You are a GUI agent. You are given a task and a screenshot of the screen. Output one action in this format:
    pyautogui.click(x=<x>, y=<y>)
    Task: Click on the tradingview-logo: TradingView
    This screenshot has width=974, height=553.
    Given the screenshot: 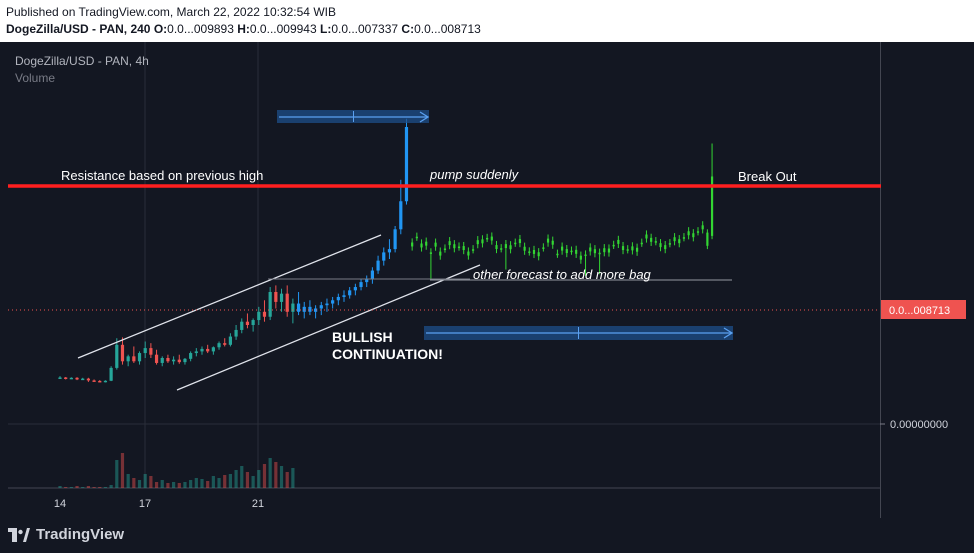 What is the action you would take?
    pyautogui.click(x=66, y=534)
    